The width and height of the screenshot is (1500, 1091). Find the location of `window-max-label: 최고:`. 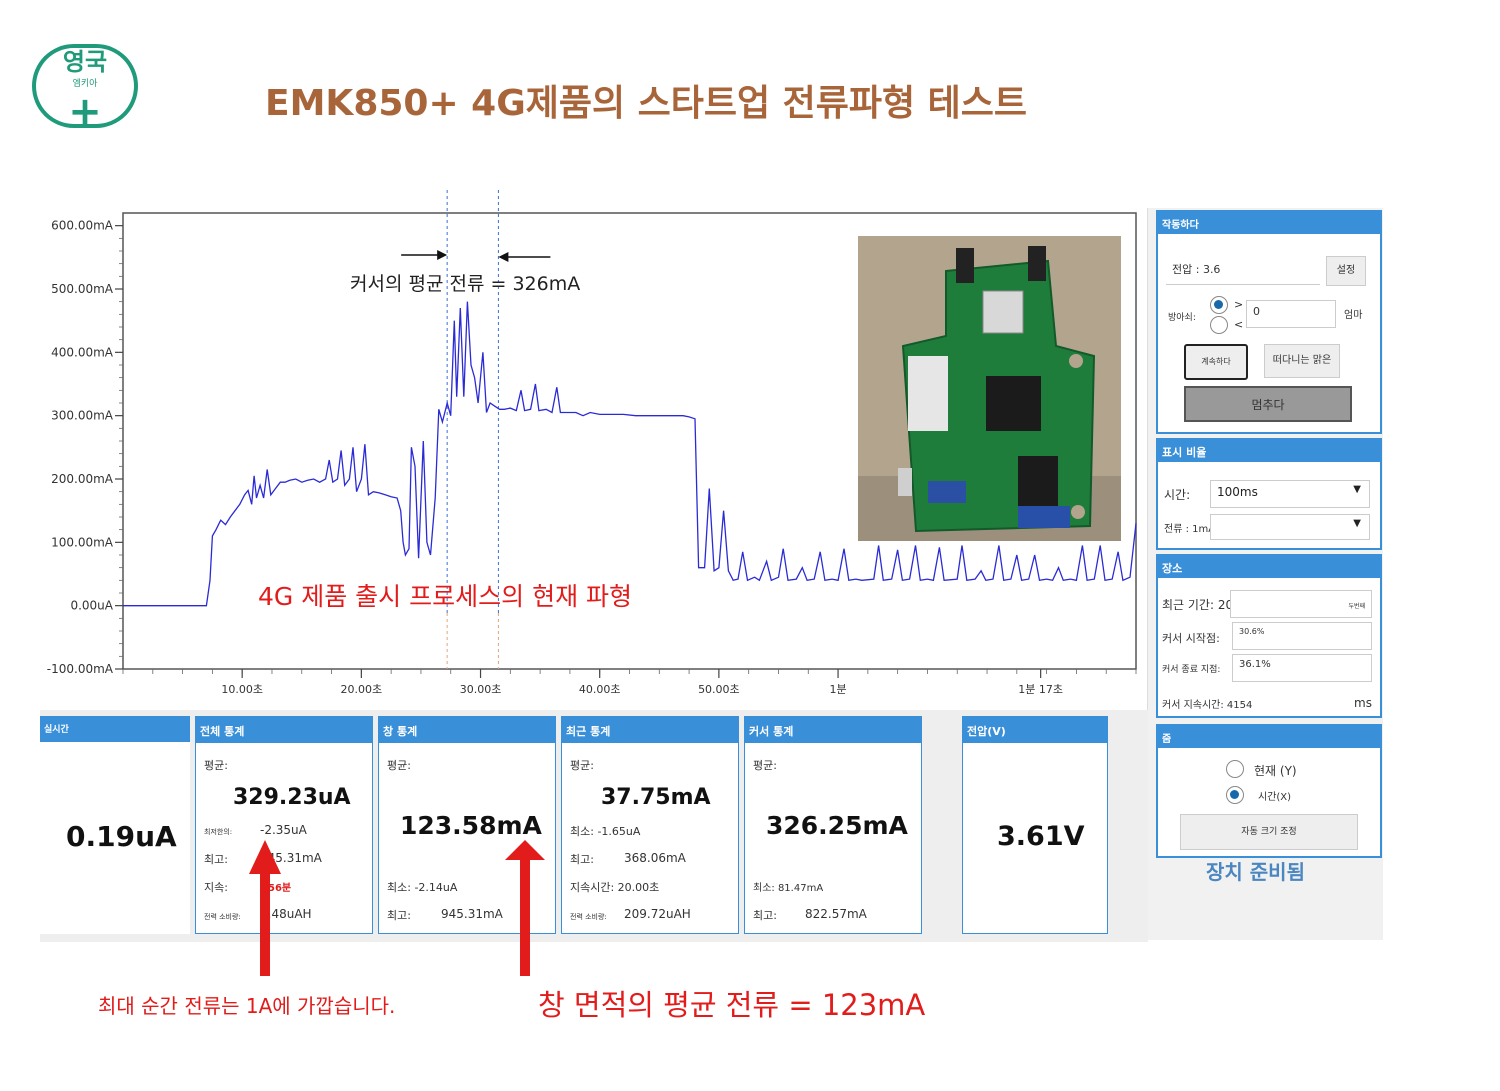

window-max-label: 최고: is located at coordinates (399, 915).